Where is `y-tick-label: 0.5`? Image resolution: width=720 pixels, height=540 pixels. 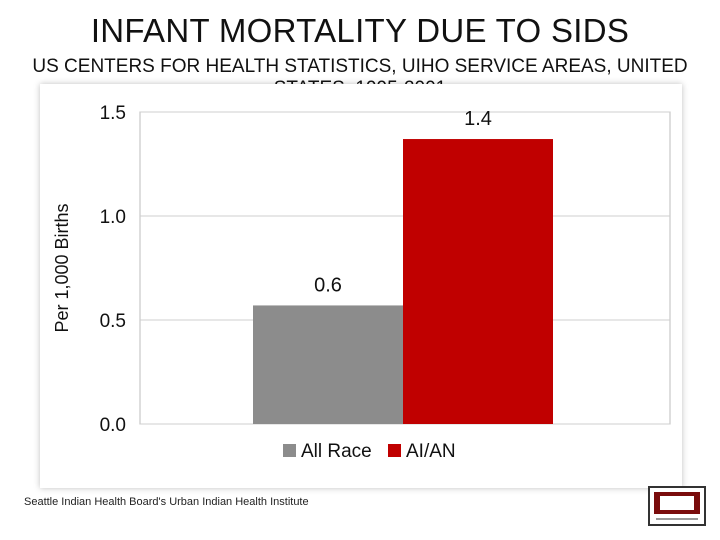 y-tick-label: 0.5 is located at coordinates (113, 321).